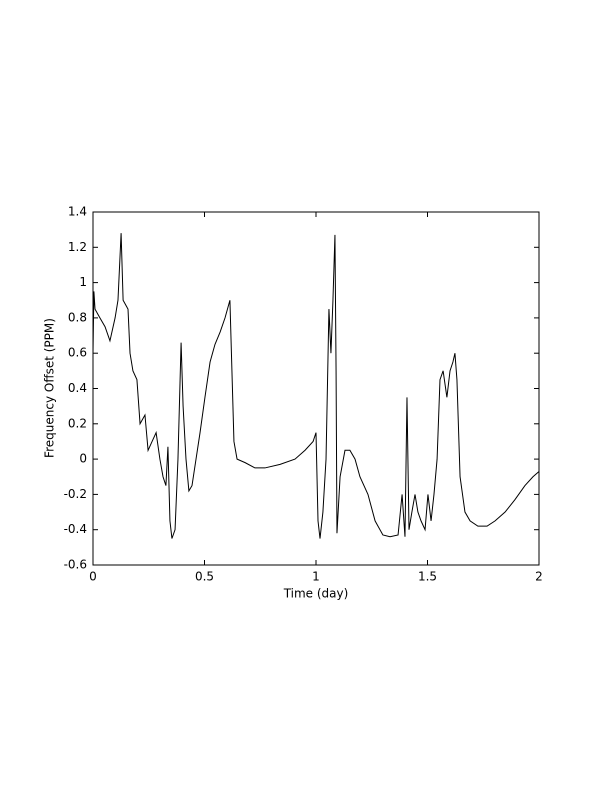  Describe the element at coordinates (204, 577) in the screenshot. I see `x-tick-label: 0.5` at that location.